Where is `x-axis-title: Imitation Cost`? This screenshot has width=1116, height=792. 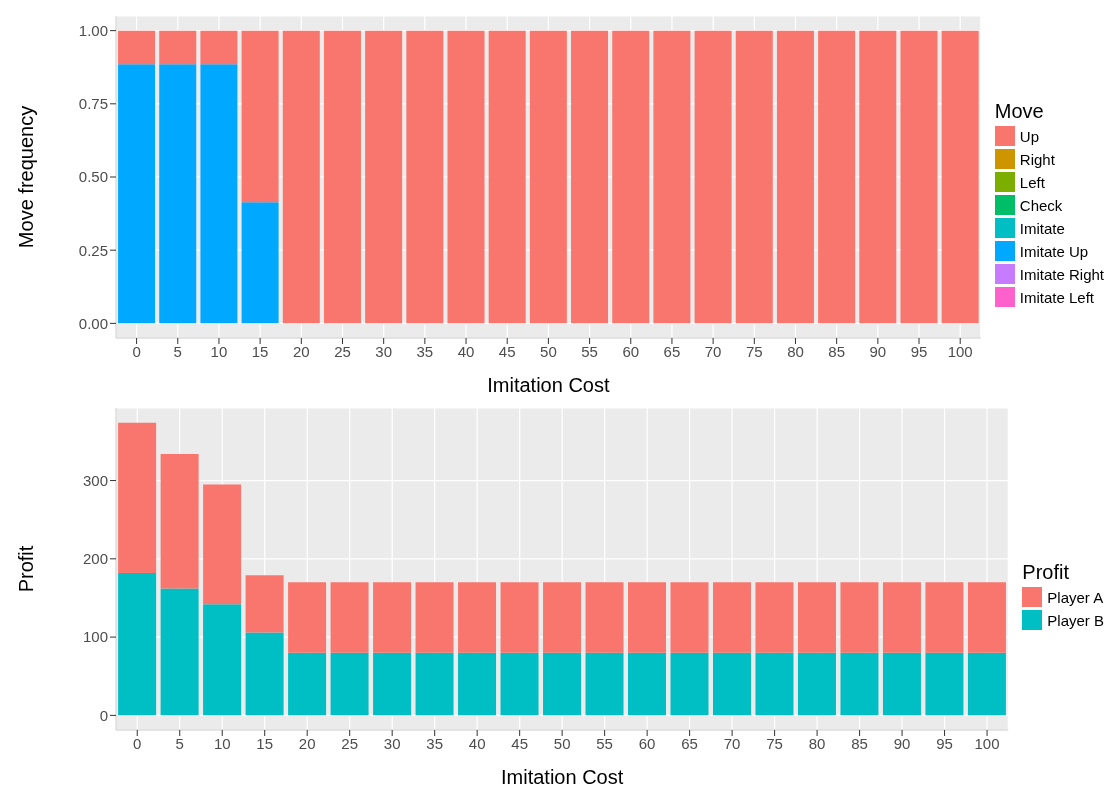 x-axis-title: Imitation Cost is located at coordinates (548, 385).